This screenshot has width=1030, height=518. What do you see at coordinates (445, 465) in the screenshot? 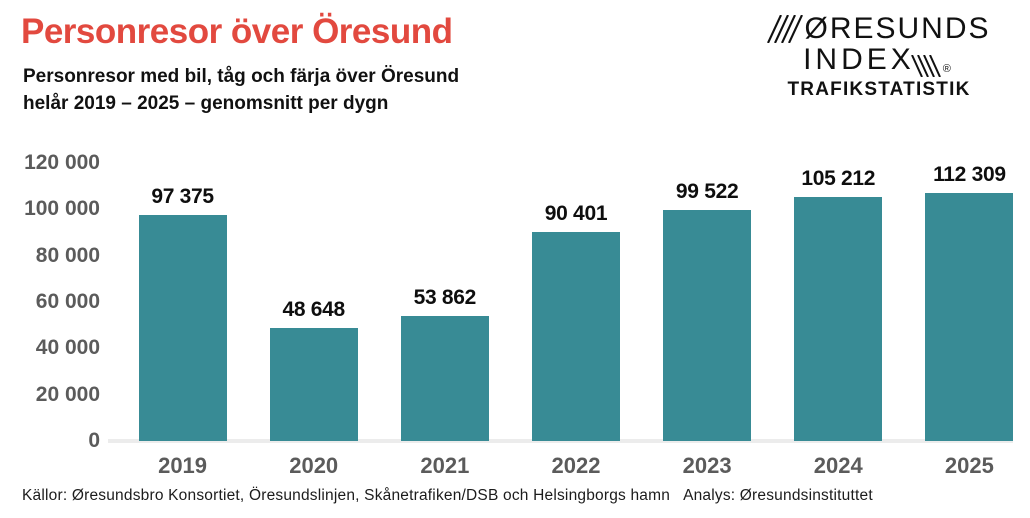
I see `x-axis-label: 2021` at bounding box center [445, 465].